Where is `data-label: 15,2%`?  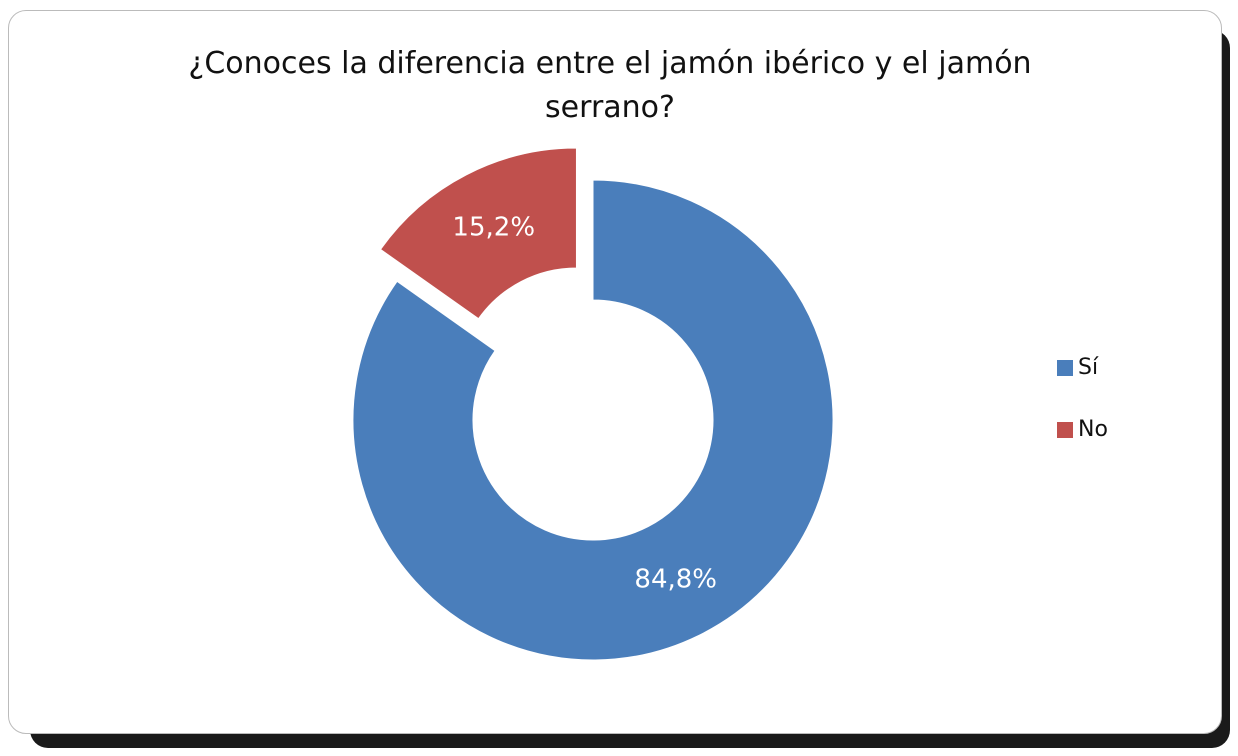 data-label: 15,2% is located at coordinates (493, 228).